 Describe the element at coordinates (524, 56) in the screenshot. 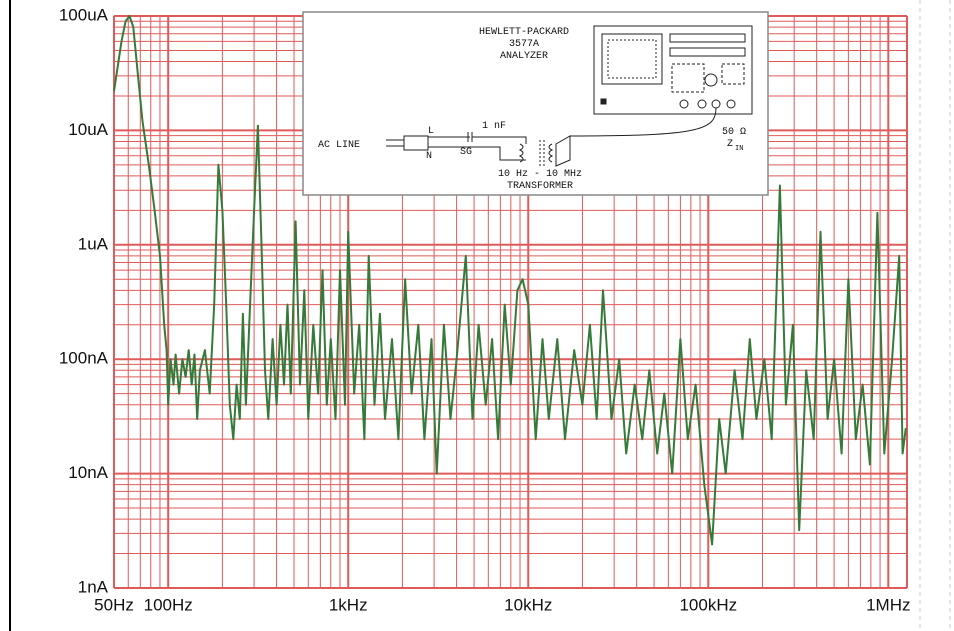

I see `diagram-label: ANALYZER` at that location.